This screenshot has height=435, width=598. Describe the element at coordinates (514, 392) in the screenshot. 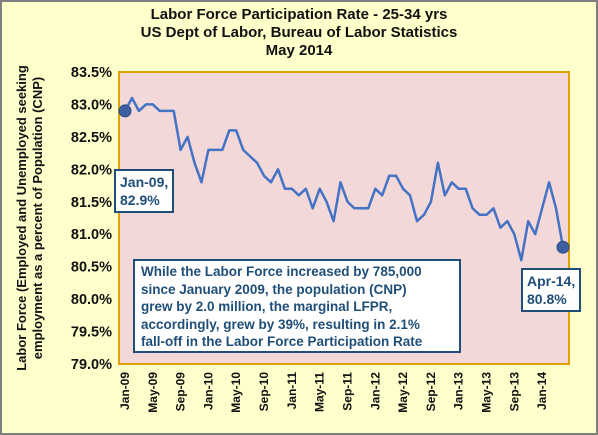

I see `x-tick-label: Sep-13` at that location.